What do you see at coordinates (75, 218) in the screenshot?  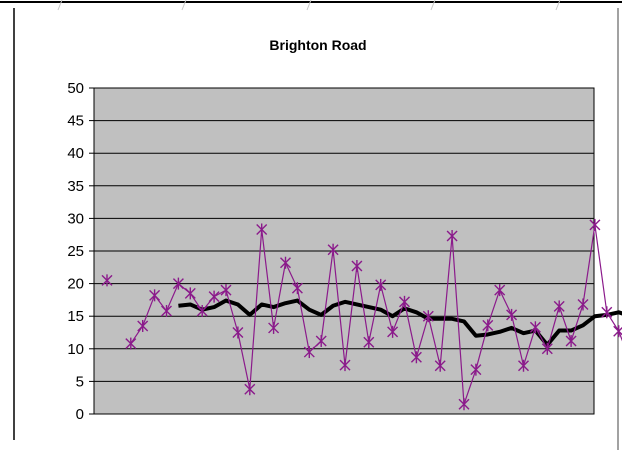 I see `y-tick-label: 30` at bounding box center [75, 218].